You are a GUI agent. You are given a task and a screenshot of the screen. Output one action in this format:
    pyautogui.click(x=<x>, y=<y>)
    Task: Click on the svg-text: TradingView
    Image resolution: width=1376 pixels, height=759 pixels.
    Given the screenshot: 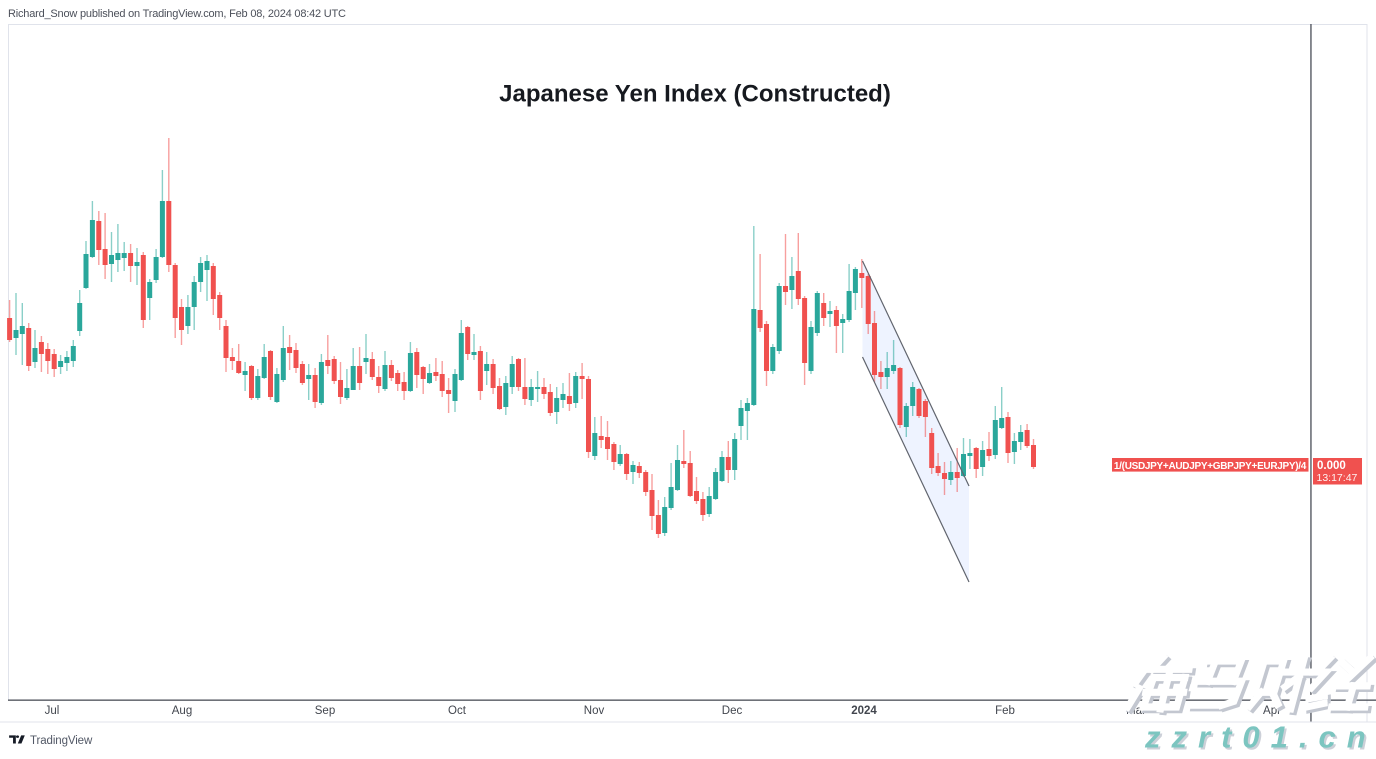 What is the action you would take?
    pyautogui.click(x=61, y=741)
    